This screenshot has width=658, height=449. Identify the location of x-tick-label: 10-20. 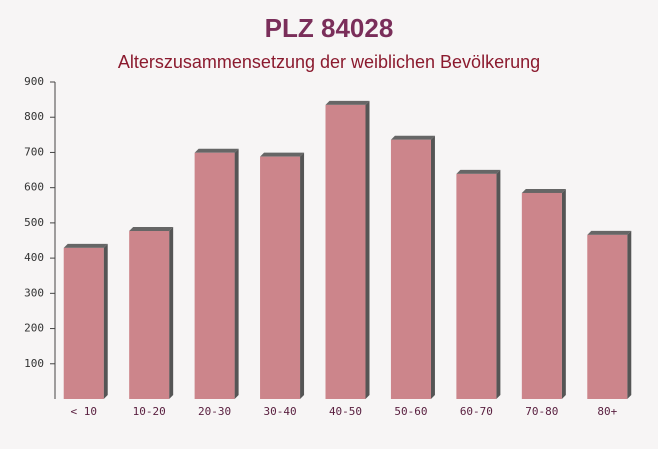
(149, 411).